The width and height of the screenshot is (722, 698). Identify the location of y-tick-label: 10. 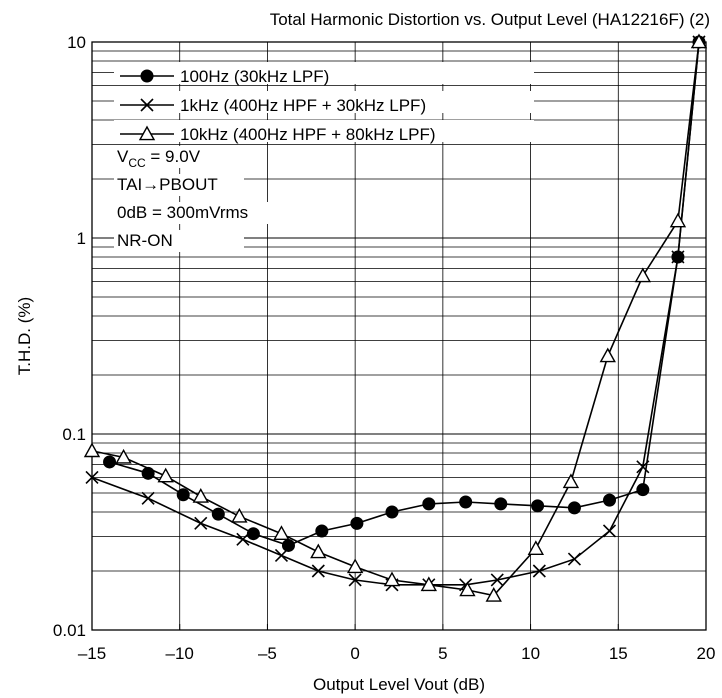
(76, 42).